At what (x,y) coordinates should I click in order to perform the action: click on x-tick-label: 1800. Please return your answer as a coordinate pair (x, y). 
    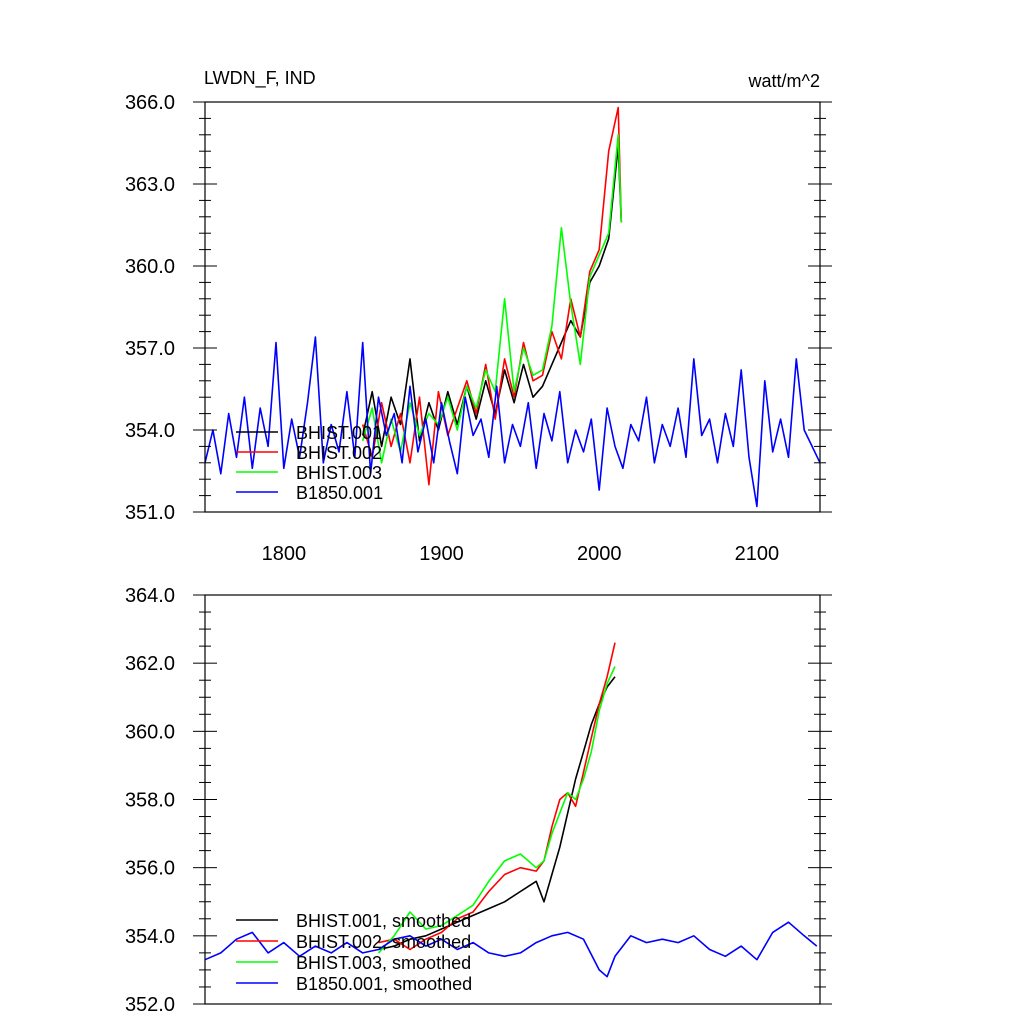
    Looking at the image, I should click on (284, 554).